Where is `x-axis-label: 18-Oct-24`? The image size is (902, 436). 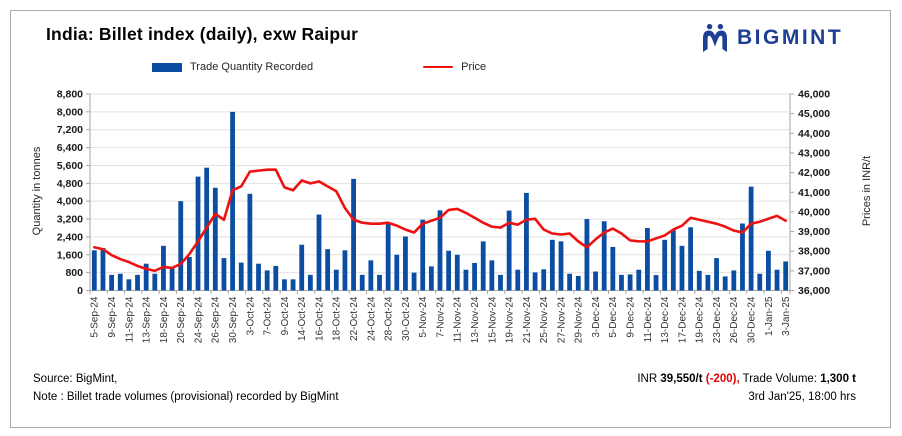
x-axis-label: 18-Oct-24 is located at coordinates (337, 318).